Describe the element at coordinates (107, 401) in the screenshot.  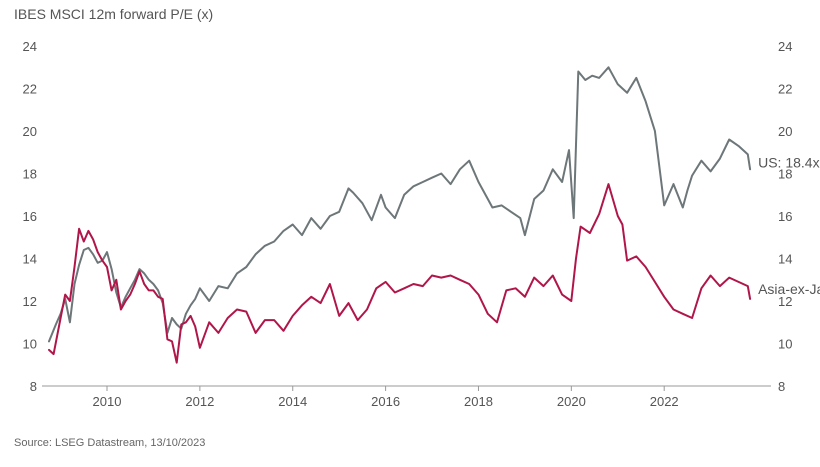
I see `x-tick-label: 2010` at that location.